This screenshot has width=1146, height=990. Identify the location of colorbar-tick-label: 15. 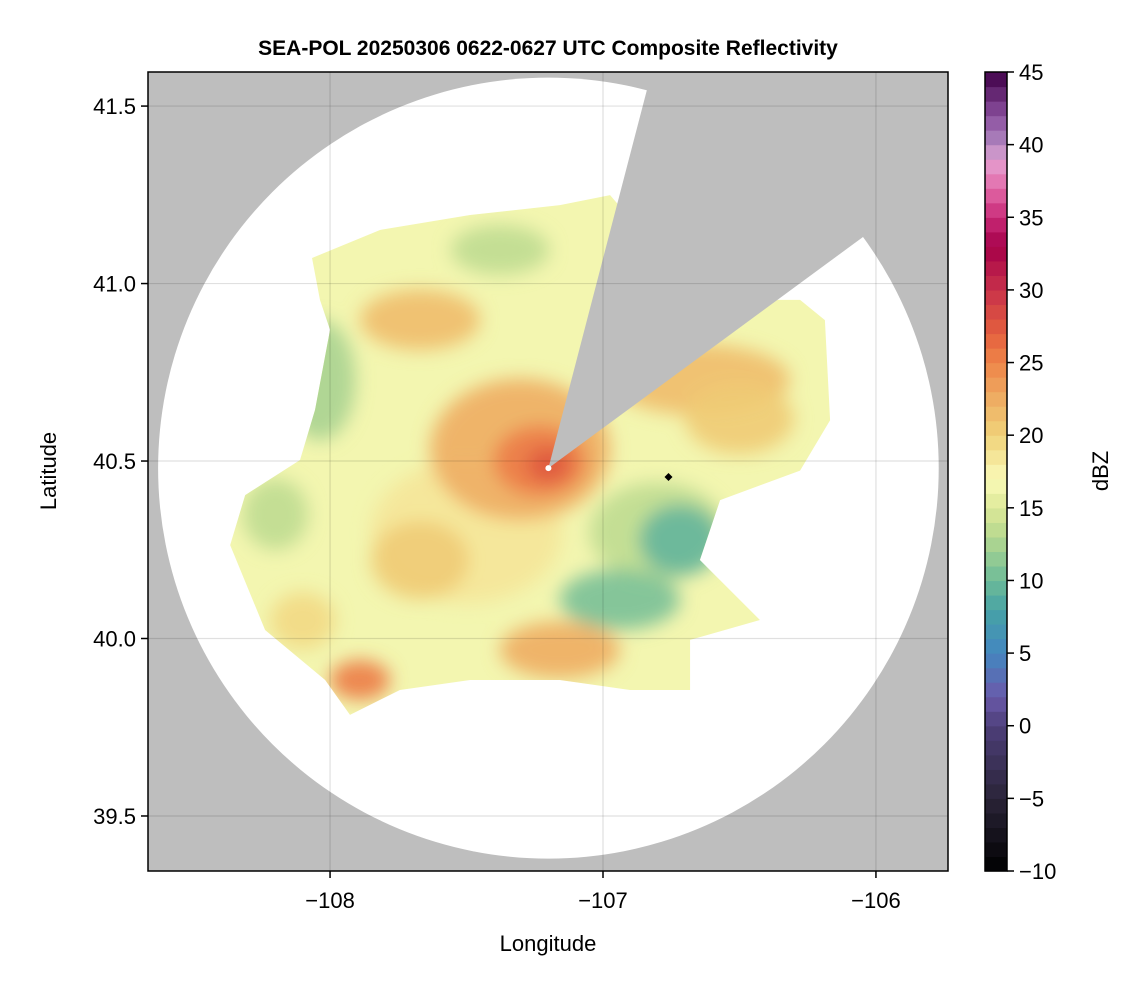
(1031, 508).